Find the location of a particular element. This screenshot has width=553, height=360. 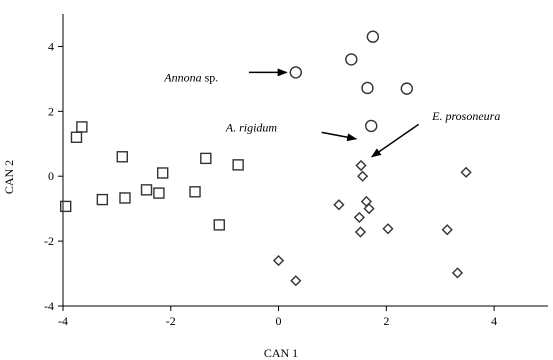

x-tick-label: 4 is located at coordinates (494, 321).